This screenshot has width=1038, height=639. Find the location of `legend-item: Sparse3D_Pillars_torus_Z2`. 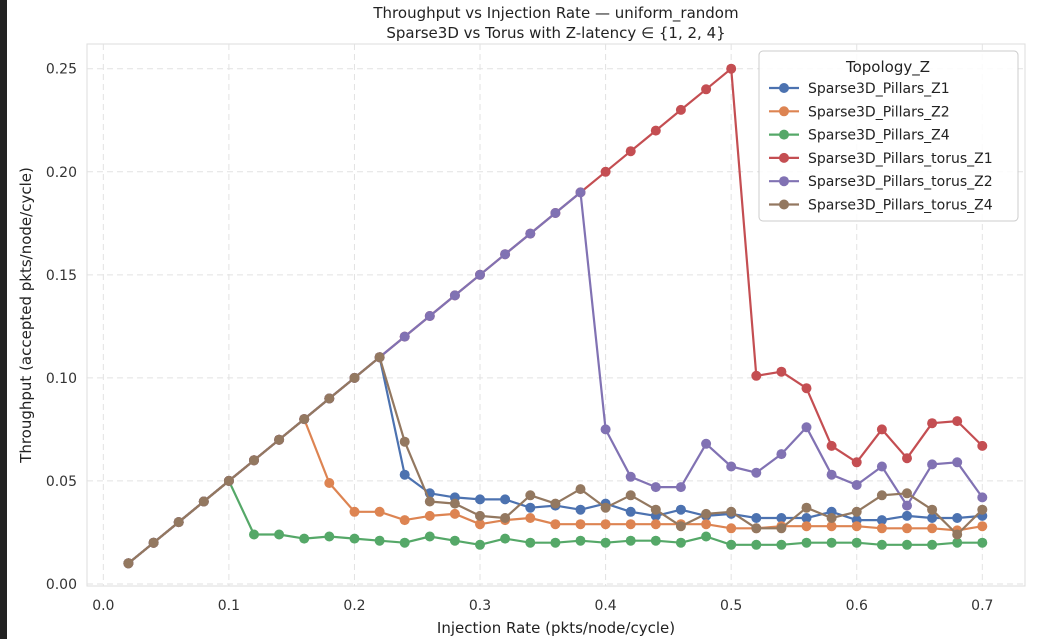

legend-item: Sparse3D_Pillars_torus_Z2 is located at coordinates (881, 182).